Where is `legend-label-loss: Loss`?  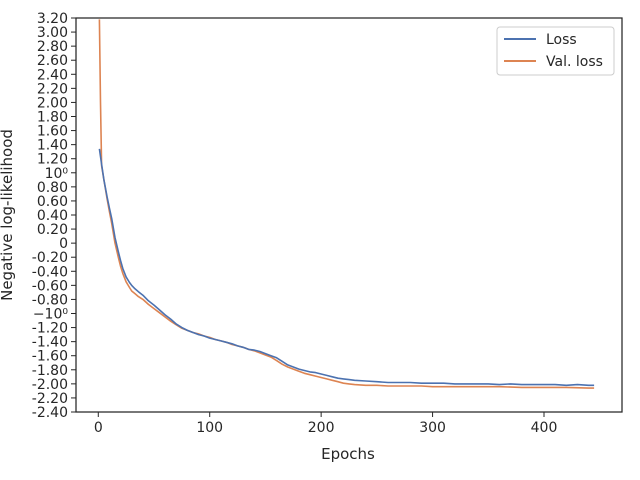
legend-label-loss: Loss is located at coordinates (561, 40).